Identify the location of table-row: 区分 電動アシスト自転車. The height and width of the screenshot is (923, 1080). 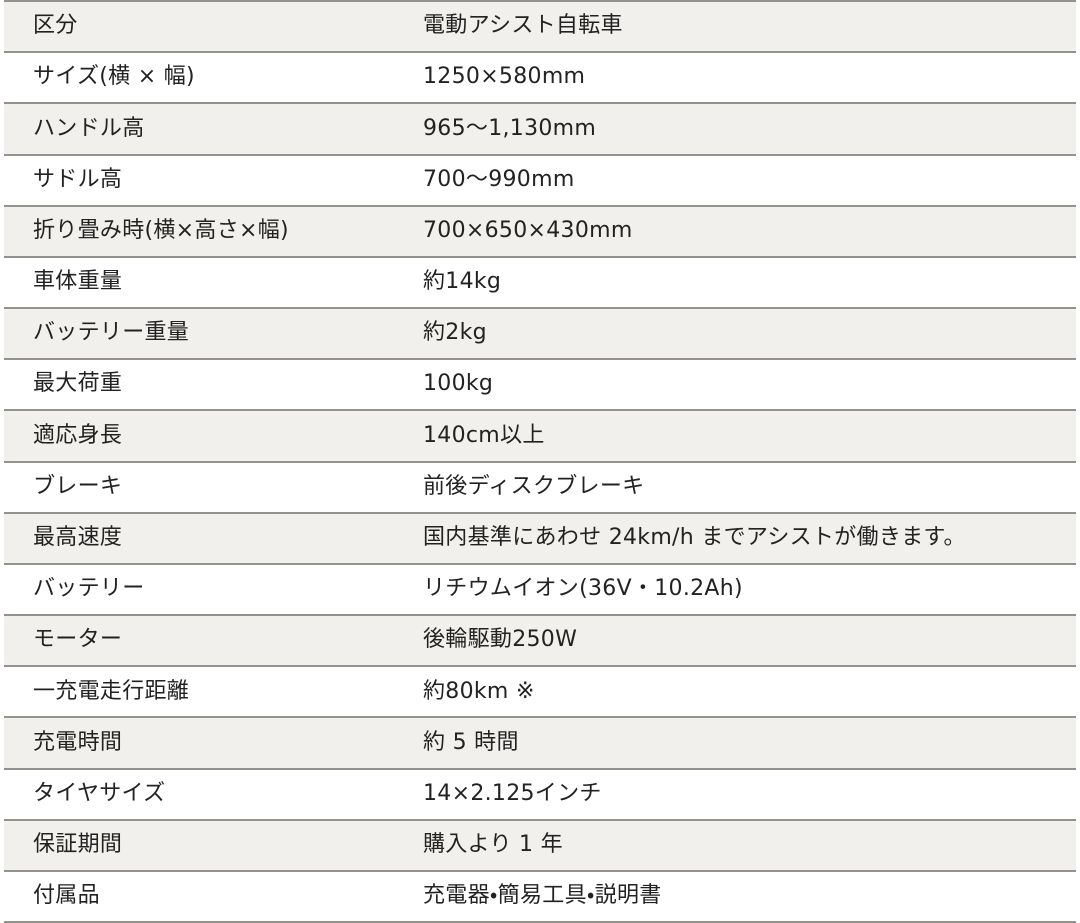
(540, 26).